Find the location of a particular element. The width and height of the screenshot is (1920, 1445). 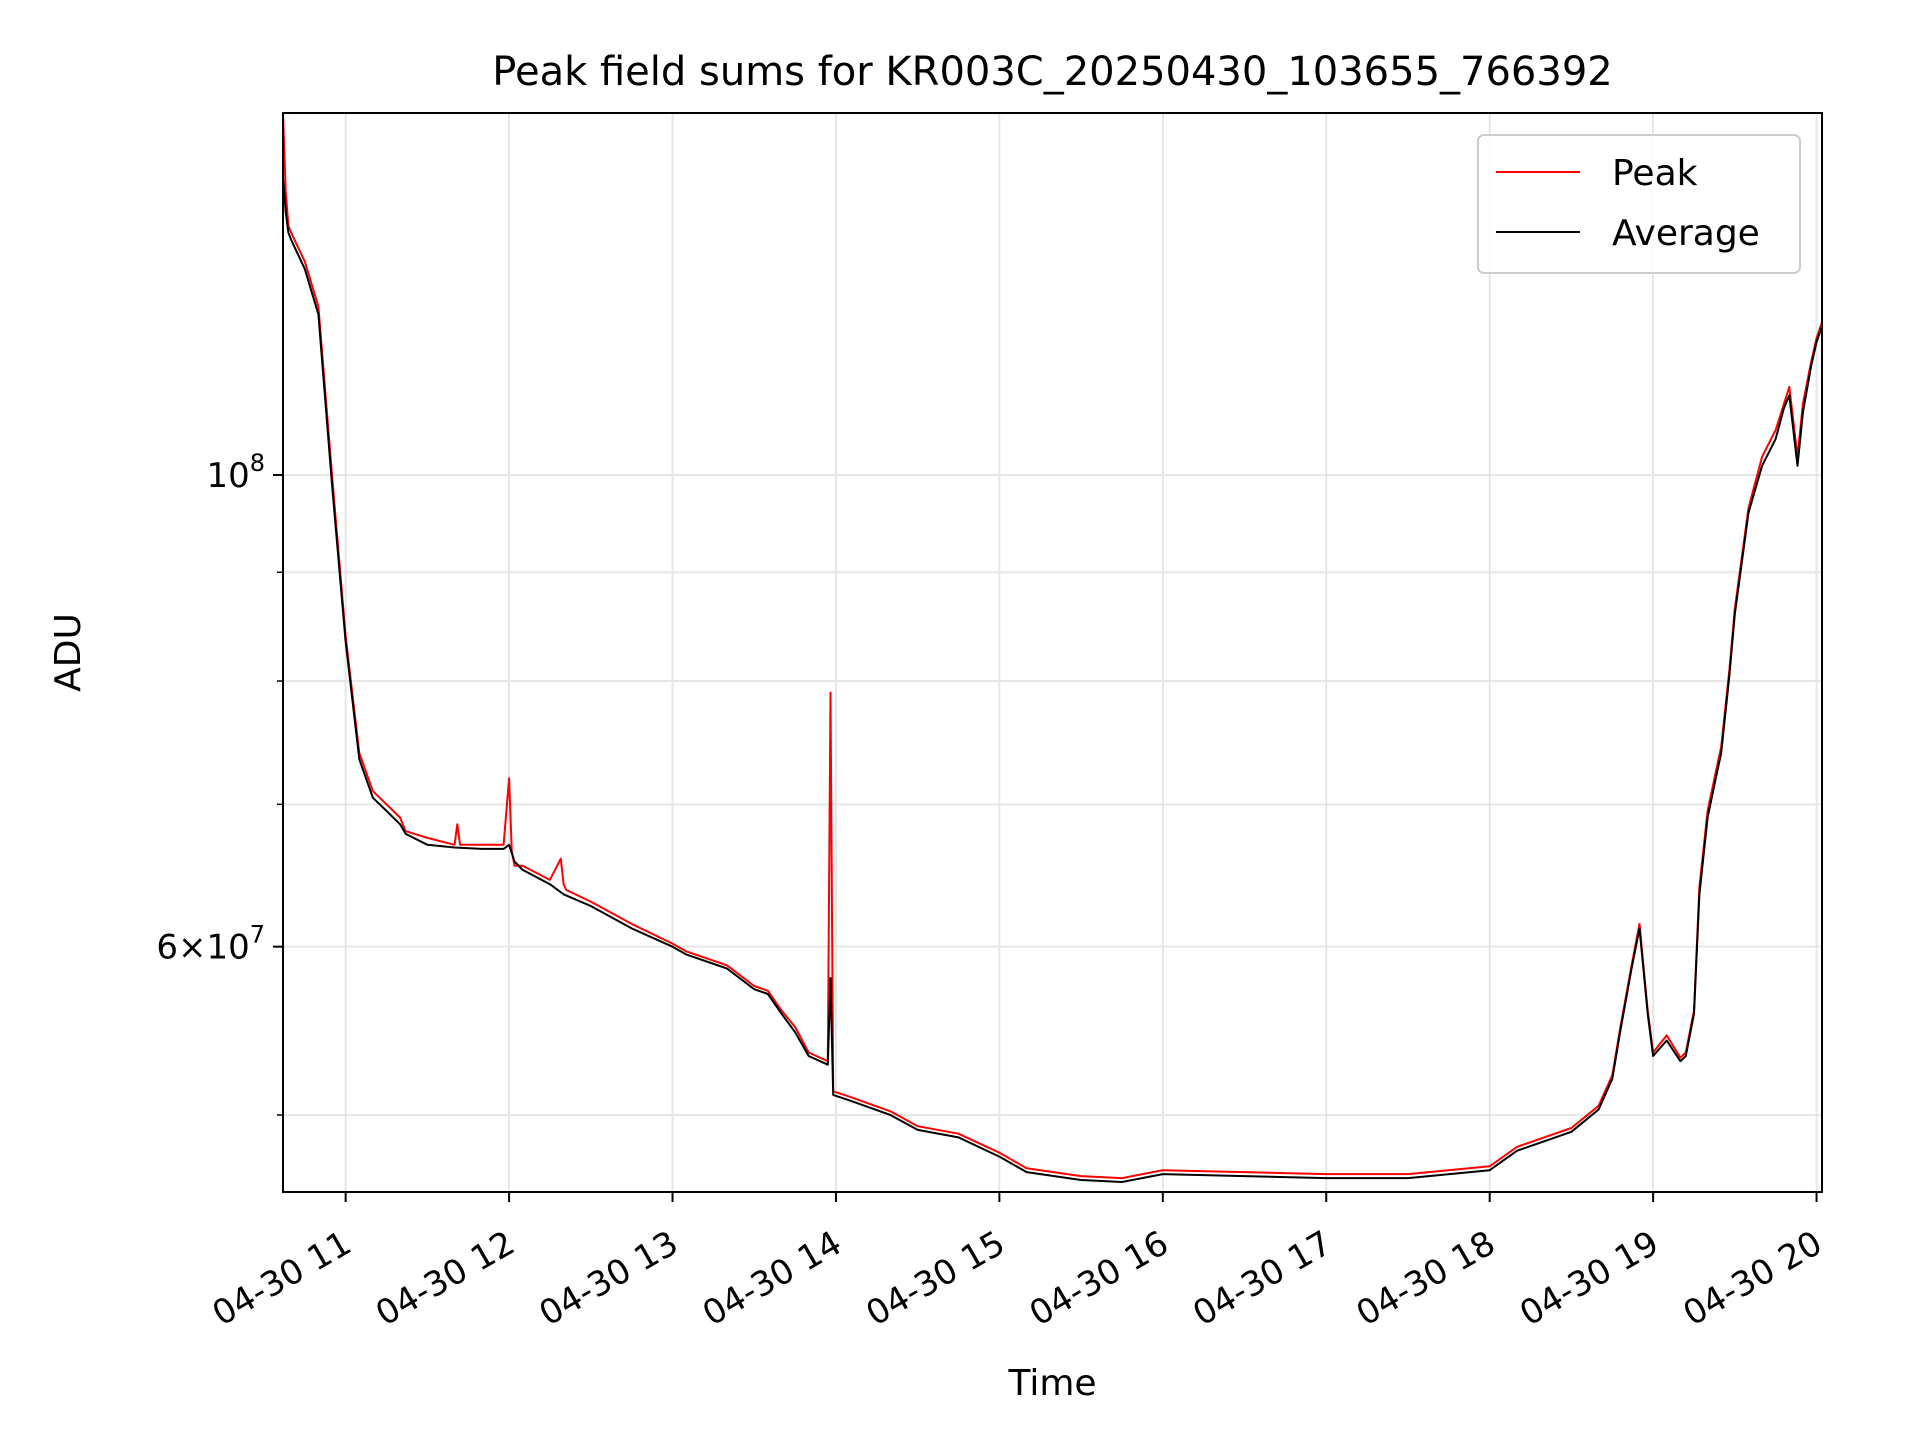

x-tick-label: 04-30 19 is located at coordinates (1589, 1278).